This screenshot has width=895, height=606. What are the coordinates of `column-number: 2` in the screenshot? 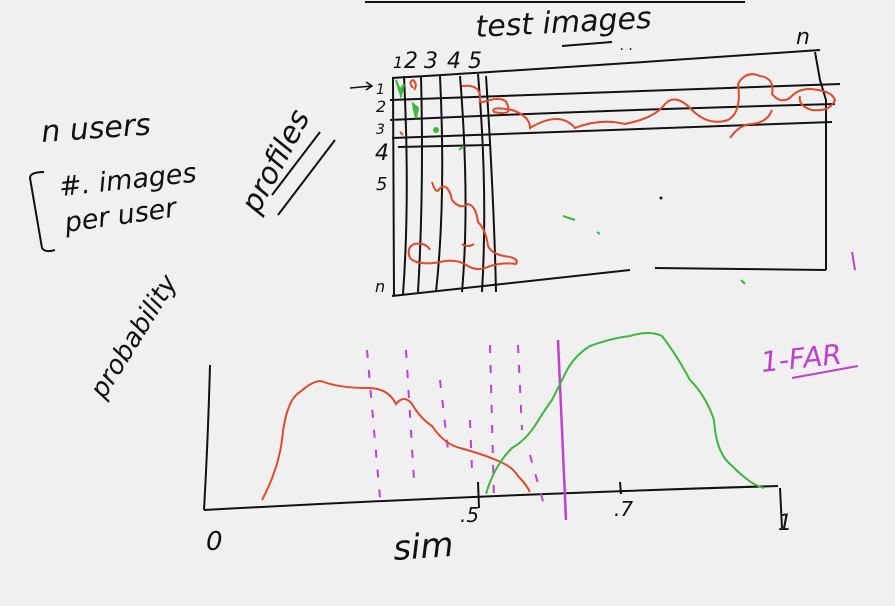 It's located at (411, 61).